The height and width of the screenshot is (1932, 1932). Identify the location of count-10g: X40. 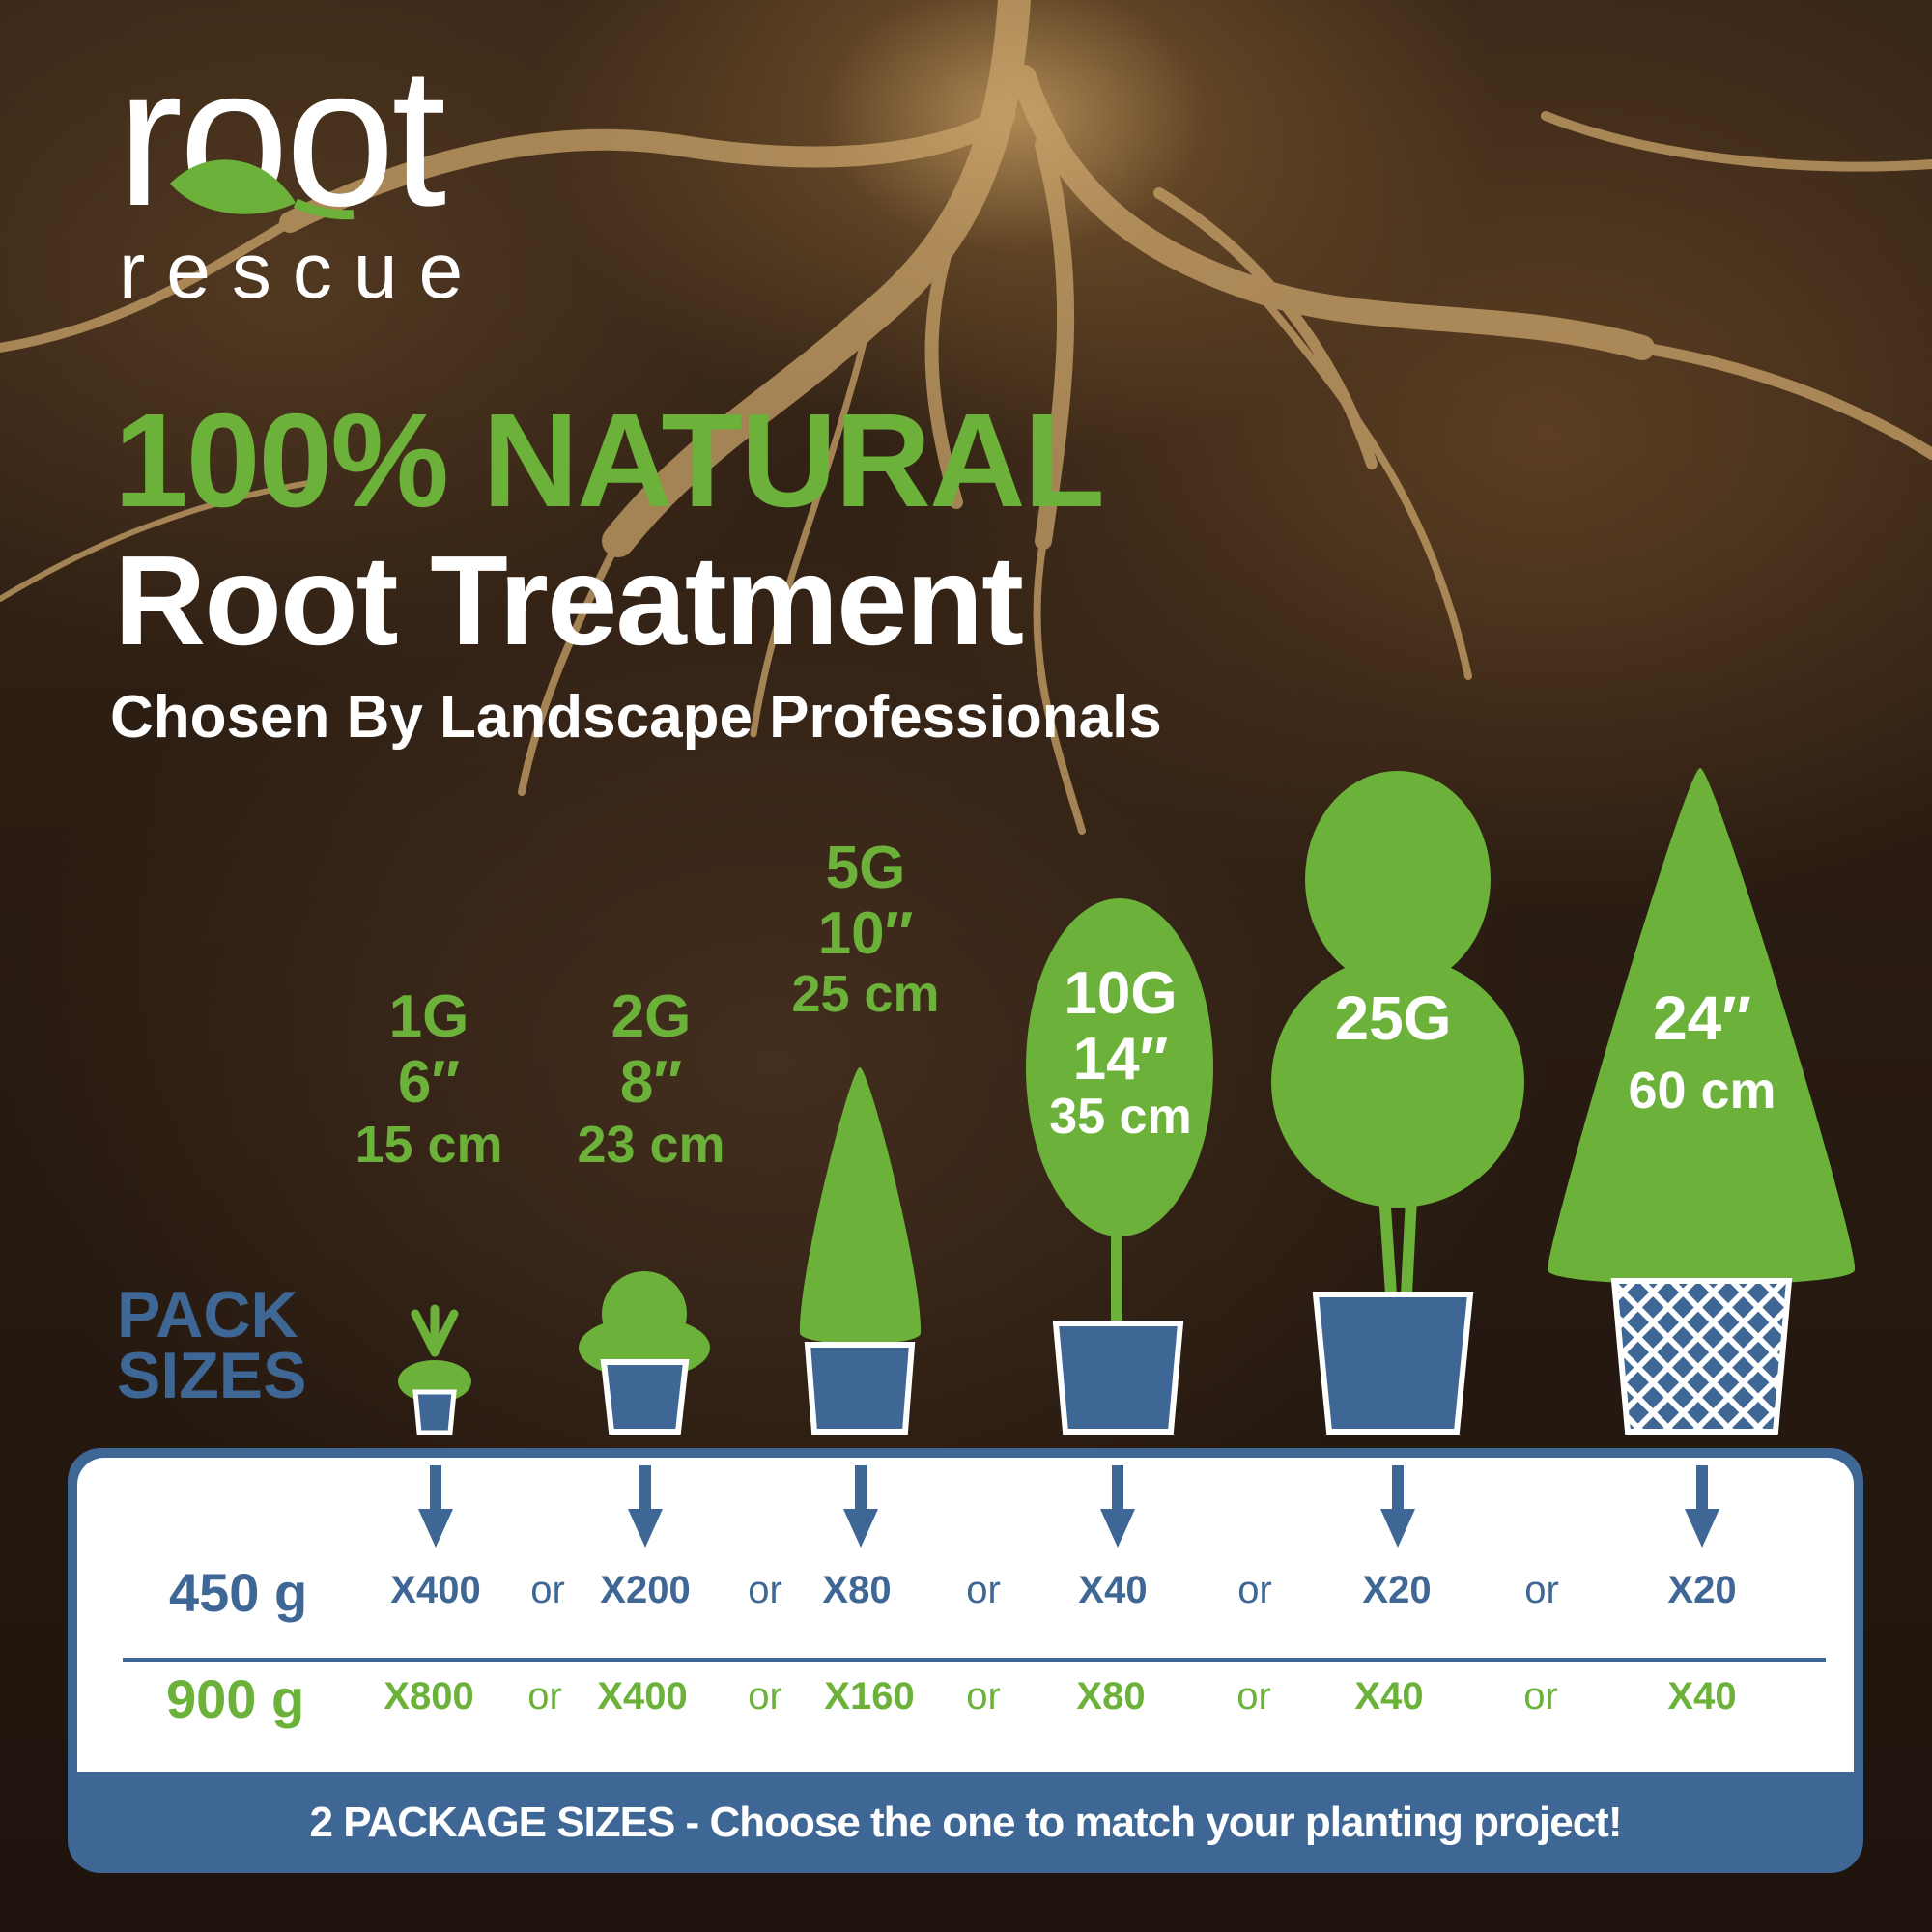
(1113, 1590).